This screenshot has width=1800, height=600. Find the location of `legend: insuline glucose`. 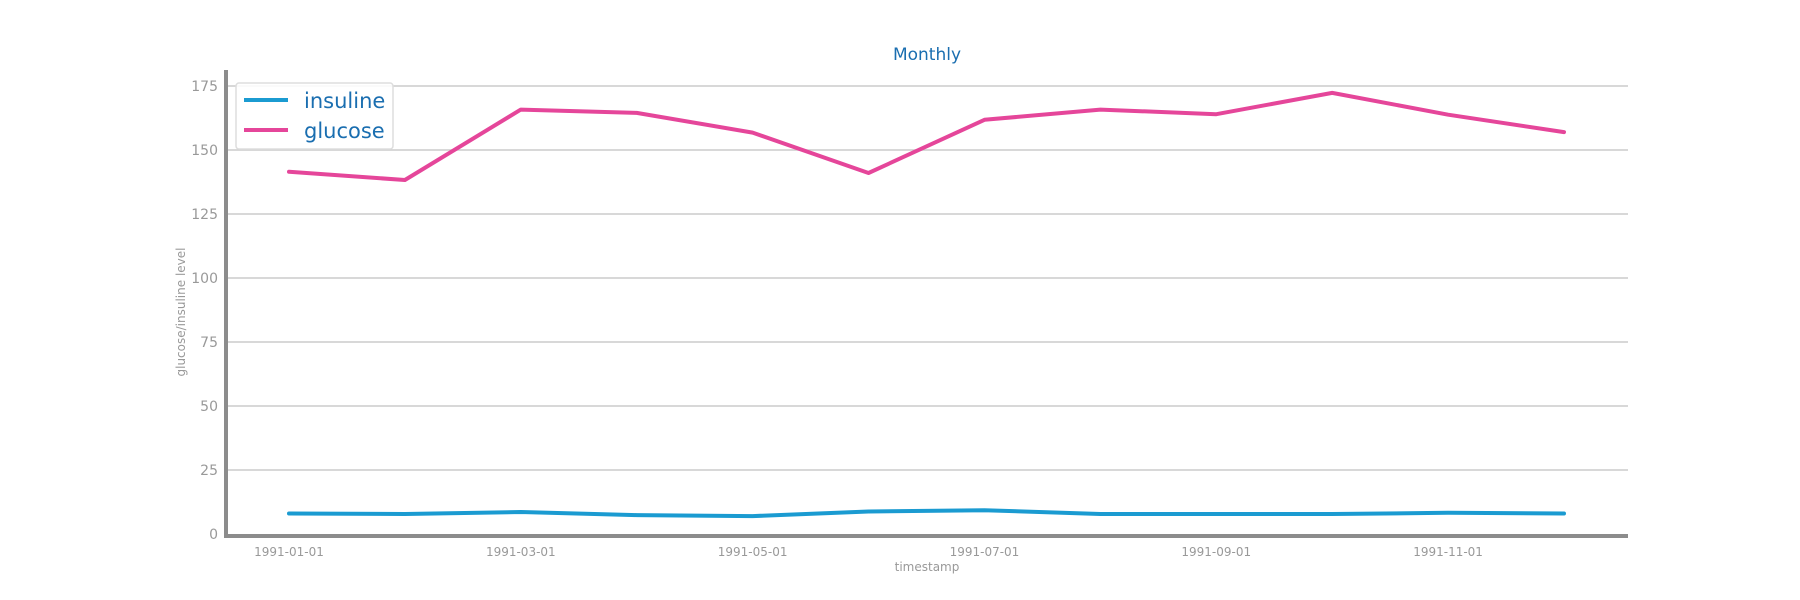

legend: insuline glucose is located at coordinates (314, 116).